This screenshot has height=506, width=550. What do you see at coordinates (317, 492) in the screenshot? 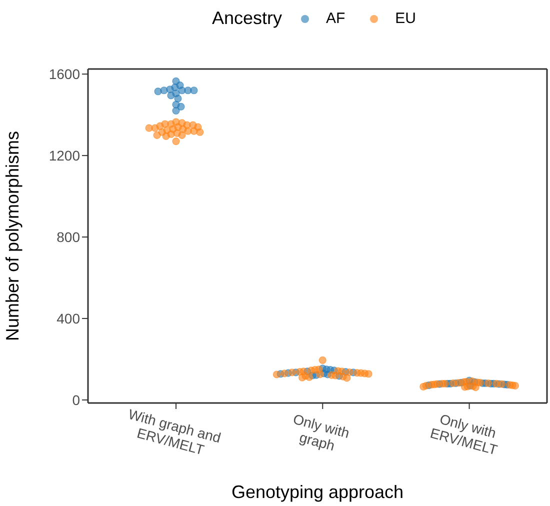
I see `x-axis-title: Genotyping approach` at bounding box center [317, 492].